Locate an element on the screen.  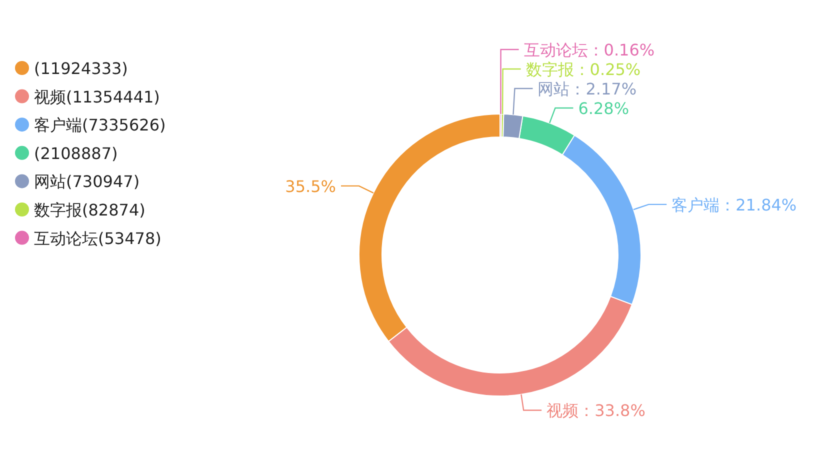
text: (53478) is located at coordinates (130, 238).